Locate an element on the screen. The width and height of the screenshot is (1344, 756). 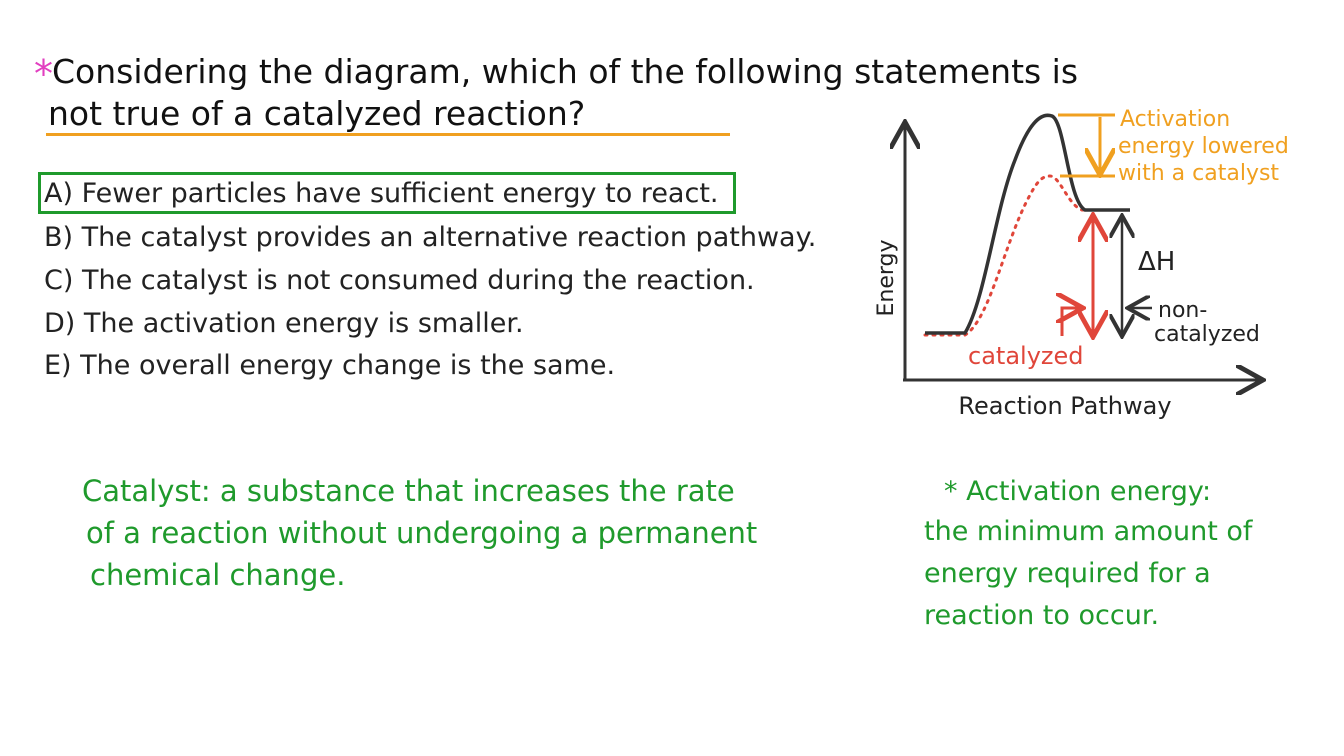
definition-line: * Activation energy: is located at coordinates (1078, 491).